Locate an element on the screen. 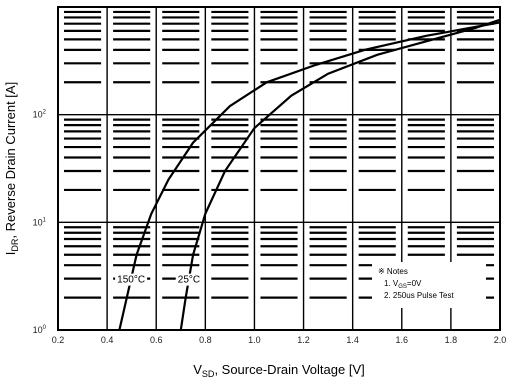 Image resolution: width=514 pixels, height=385 pixels. x-tick-label: 2.0 is located at coordinates (500, 340).